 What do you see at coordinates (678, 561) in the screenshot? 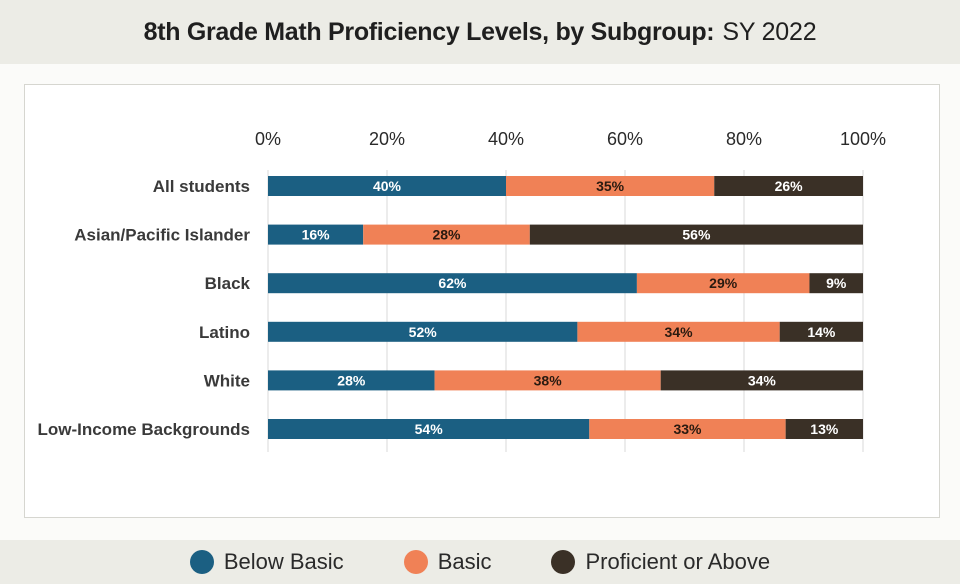
I see `legend-label-proficient: Proficient or Above` at bounding box center [678, 561].